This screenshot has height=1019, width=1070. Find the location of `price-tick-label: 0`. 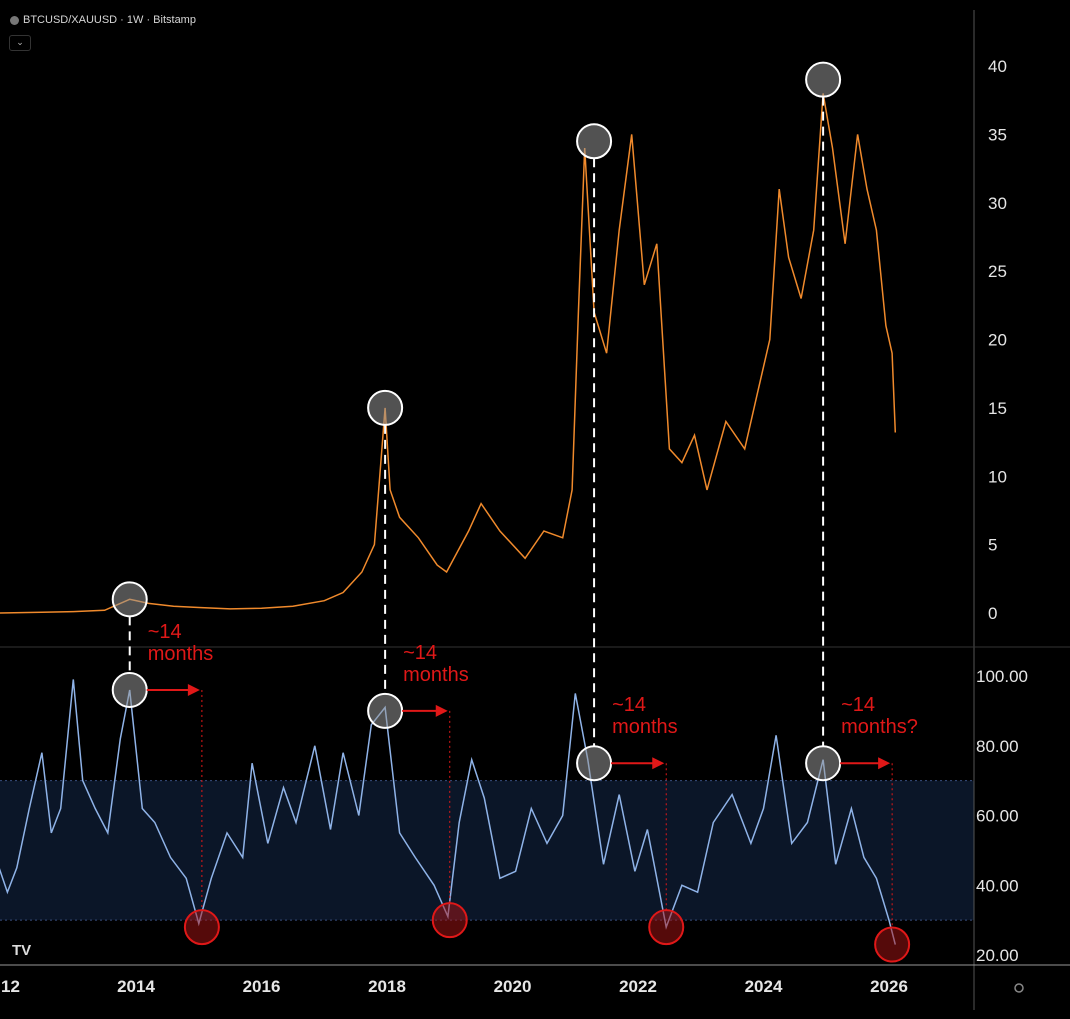

price-tick-label: 0 is located at coordinates (992, 613).